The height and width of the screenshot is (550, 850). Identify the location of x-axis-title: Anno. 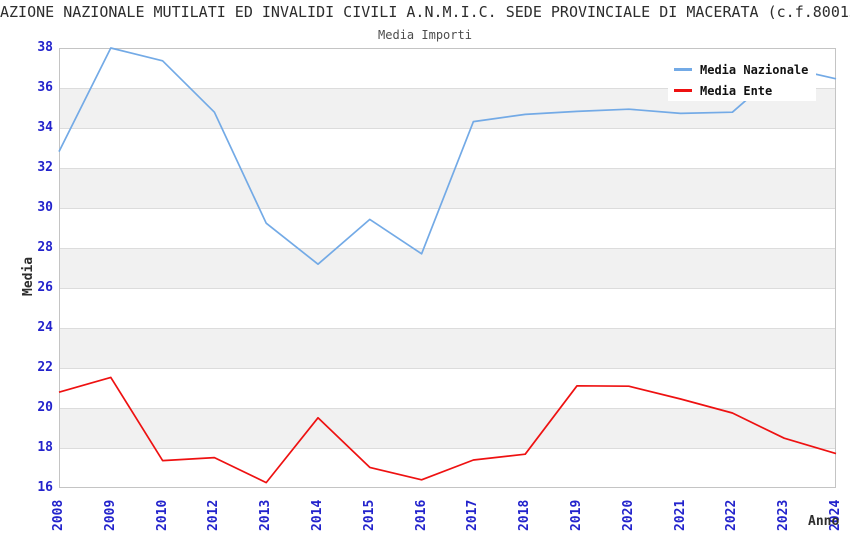
(824, 521).